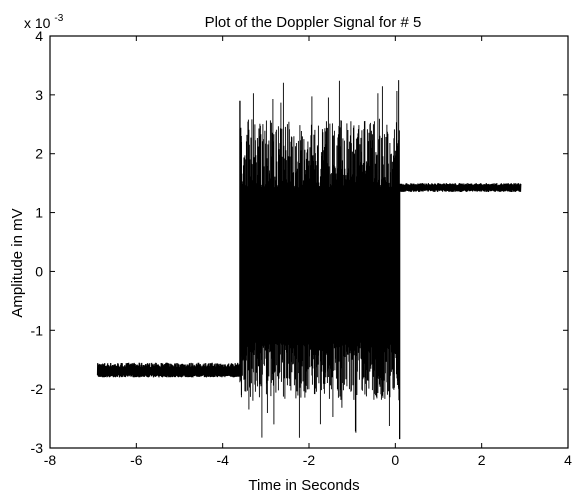 The image size is (572, 493). Describe the element at coordinates (39, 271) in the screenshot. I see `y-tick-label: 0` at that location.